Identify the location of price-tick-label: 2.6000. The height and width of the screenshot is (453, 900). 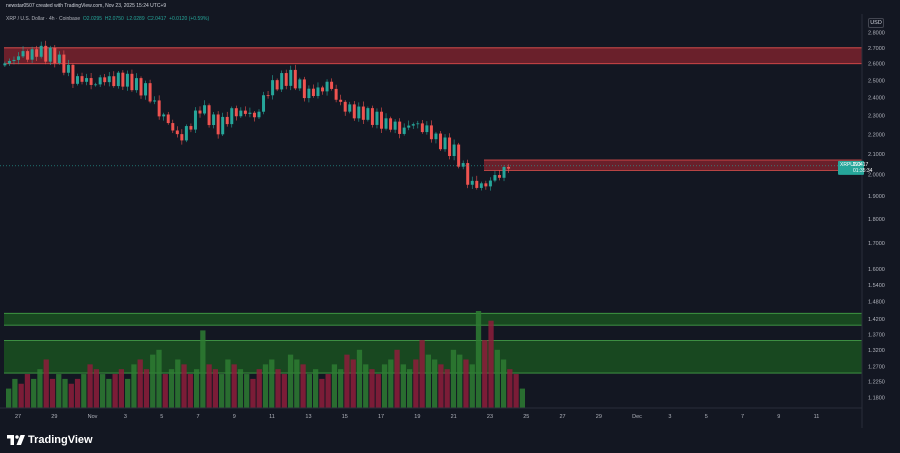
(876, 65).